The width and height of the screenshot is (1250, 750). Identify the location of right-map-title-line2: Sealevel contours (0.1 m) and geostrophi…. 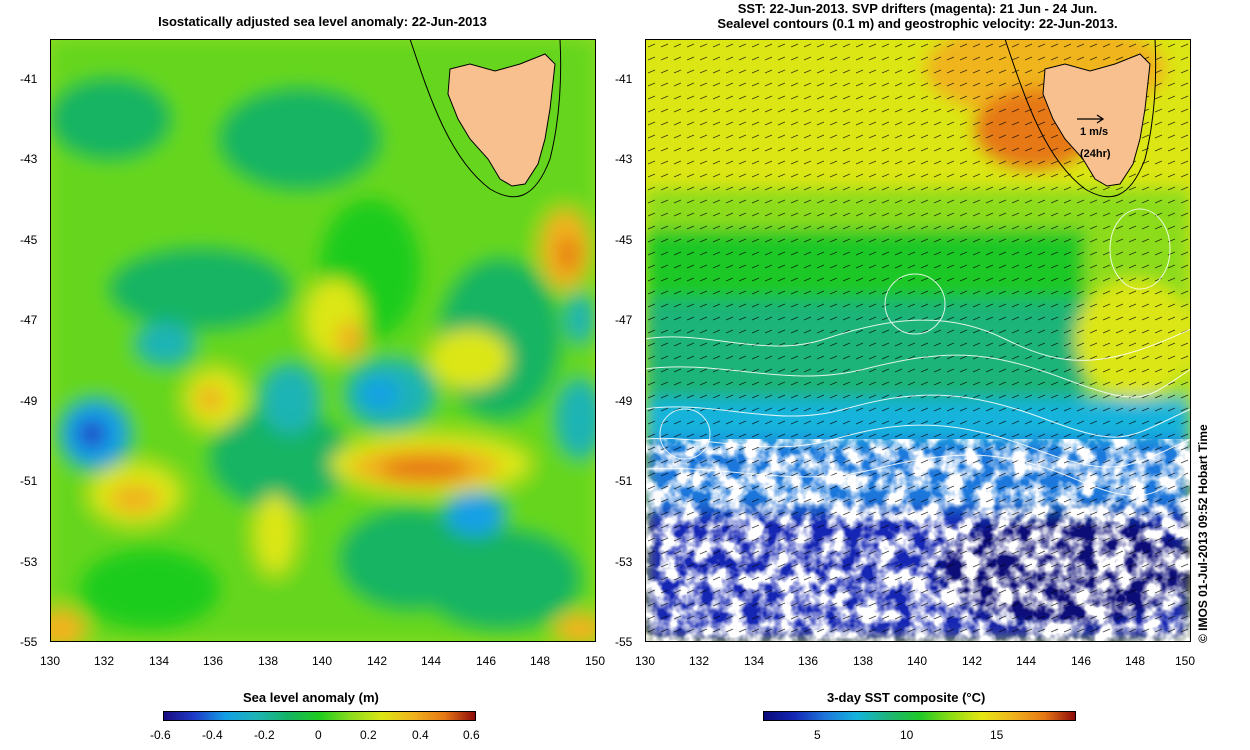
(917, 23).